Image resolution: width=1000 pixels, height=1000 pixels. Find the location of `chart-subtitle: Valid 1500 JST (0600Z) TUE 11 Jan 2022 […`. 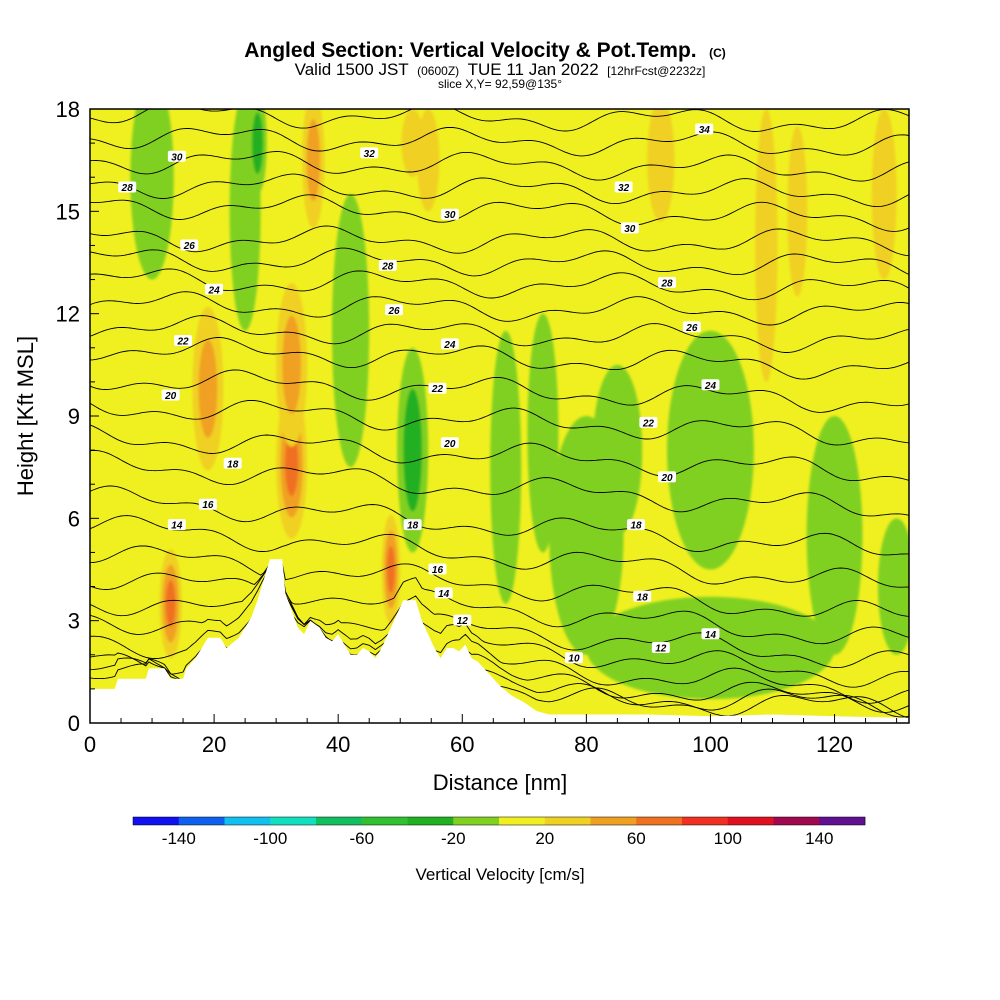

chart-subtitle: Valid 1500 JST (0600Z) TUE 11 Jan 2022 [… is located at coordinates (500, 69).